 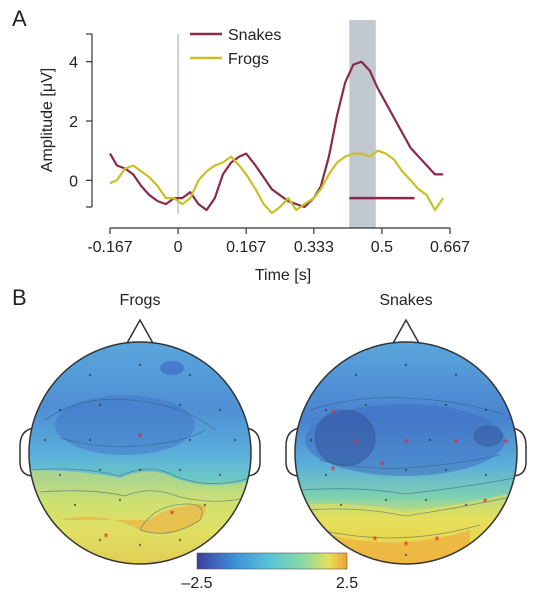 I want to click on x-tick-label: 0.5, so click(x=382, y=247).